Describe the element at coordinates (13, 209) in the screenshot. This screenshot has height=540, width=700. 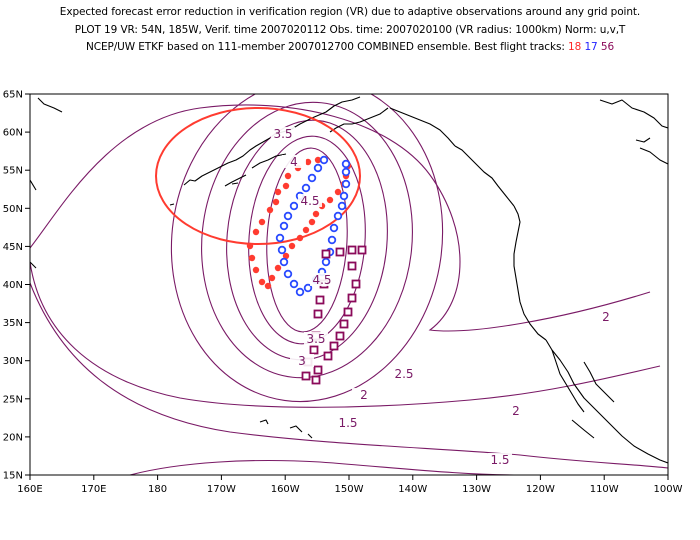
I see `lat-tick-label: 50N` at that location.